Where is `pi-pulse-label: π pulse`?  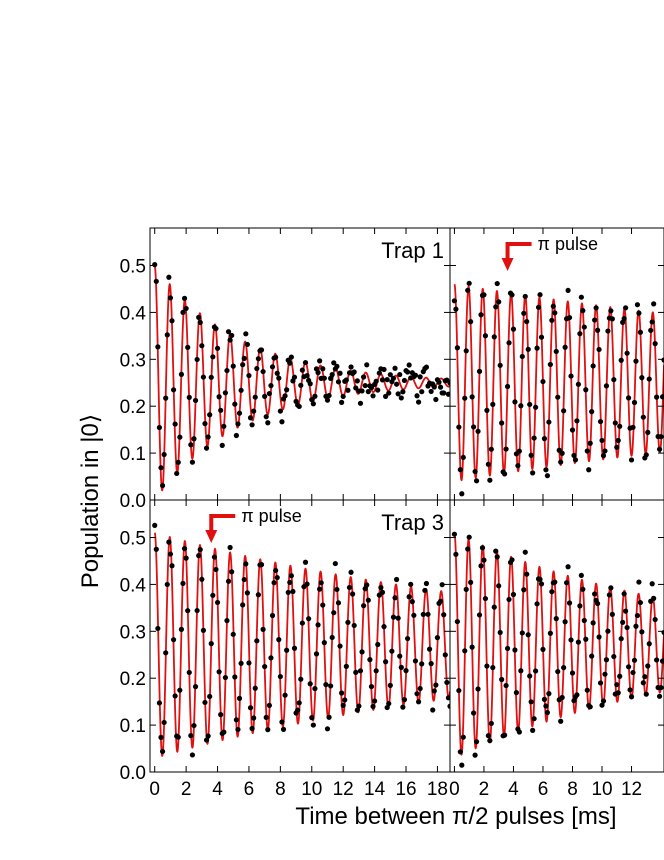
pi-pulse-label: π pulse is located at coordinates (271, 516).